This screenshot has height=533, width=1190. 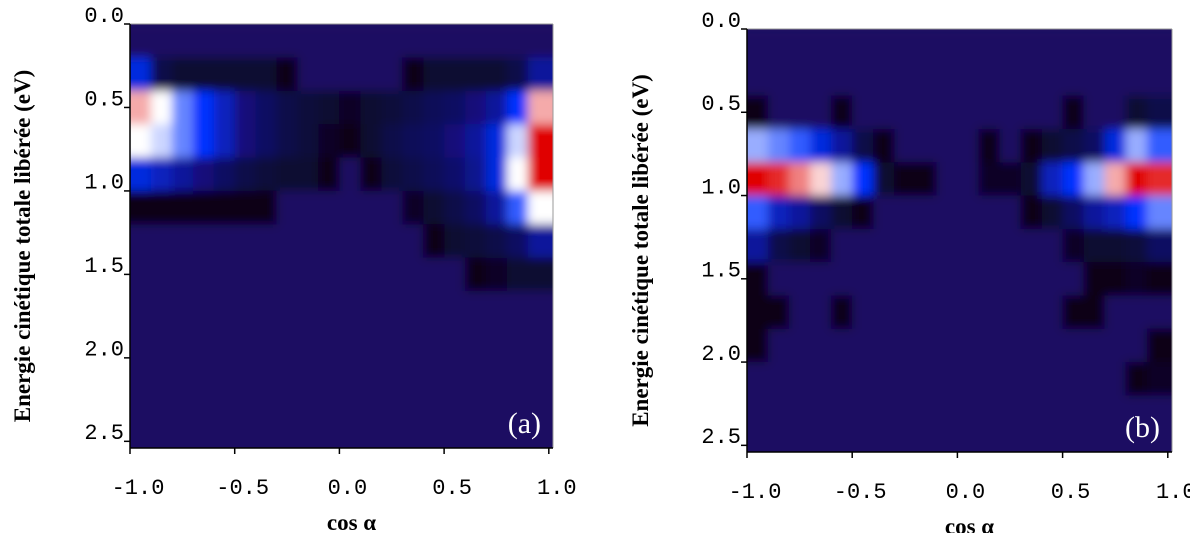 What do you see at coordinates (721, 354) in the screenshot?
I see `y-tick-label: 2.0` at bounding box center [721, 354].